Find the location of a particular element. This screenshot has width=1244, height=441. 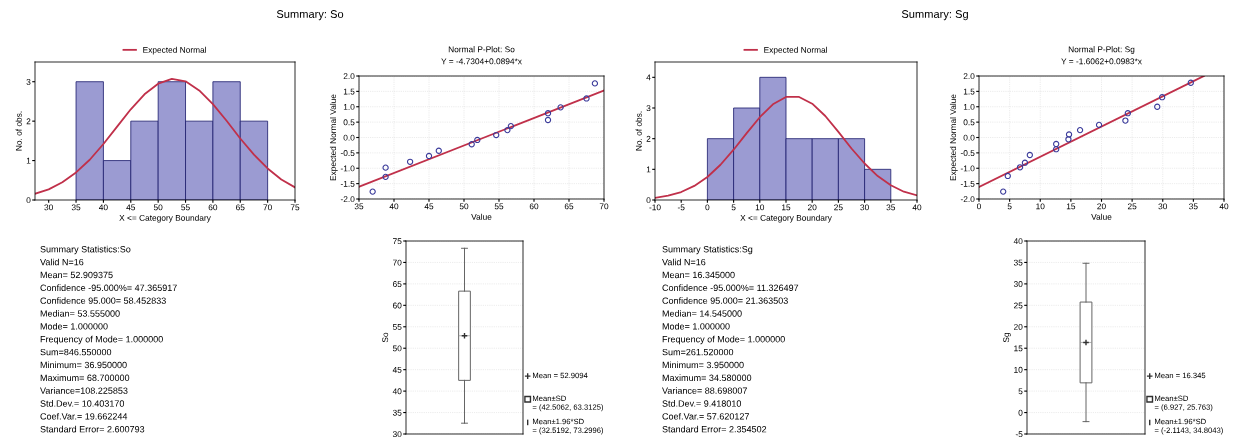

y-tick-label: 35 is located at coordinates (1018, 262).